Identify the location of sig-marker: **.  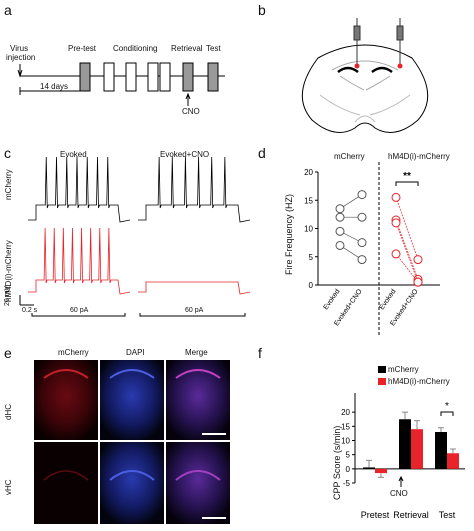
(407, 176).